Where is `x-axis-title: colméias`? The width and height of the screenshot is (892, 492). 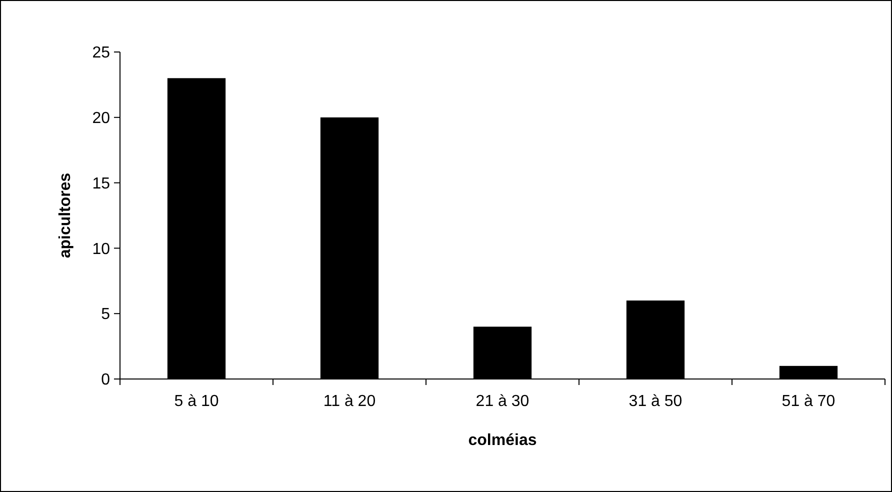 x-axis-title: colméias is located at coordinates (502, 440).